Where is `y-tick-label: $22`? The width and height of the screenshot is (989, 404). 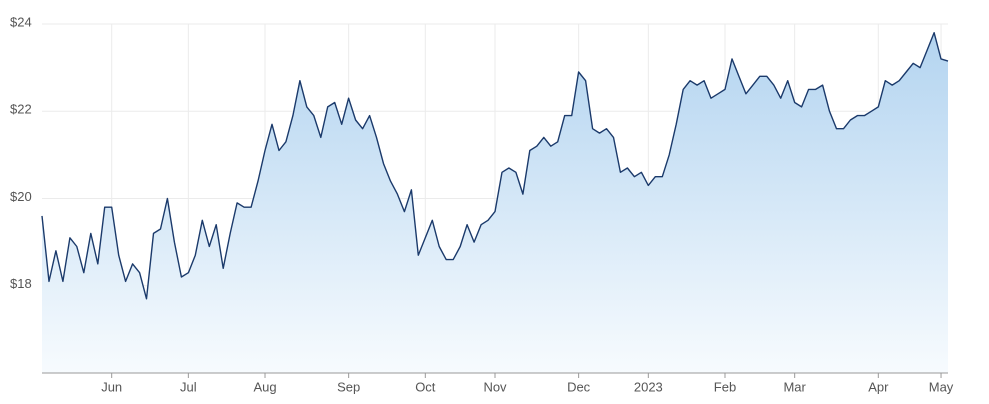
y-tick-label: $22 is located at coordinates (21, 109).